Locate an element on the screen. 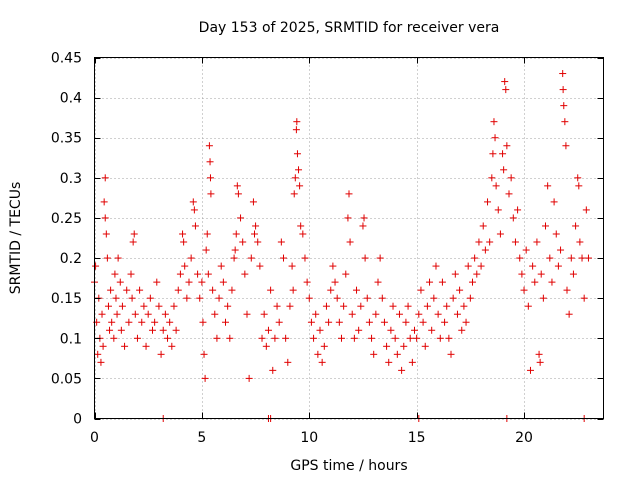  y-tick-label: 0.15 is located at coordinates (66, 299).